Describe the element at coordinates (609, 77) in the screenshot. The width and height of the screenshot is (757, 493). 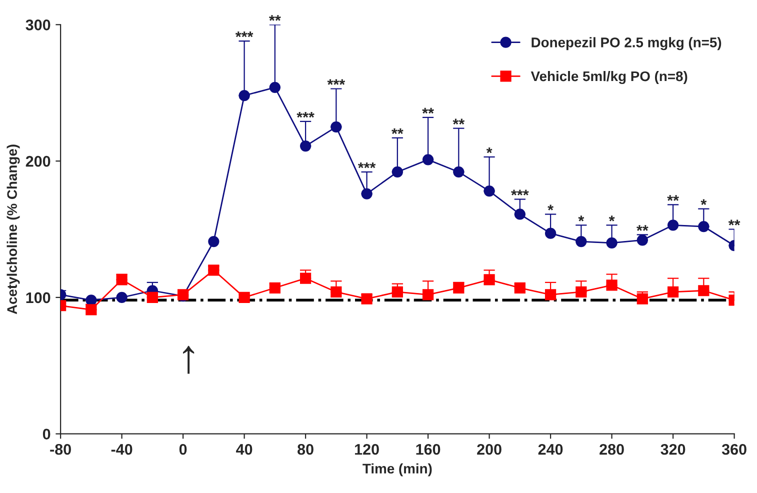
I see `legend-label: Vehicle 5ml/kg PO (n=8)` at that location.